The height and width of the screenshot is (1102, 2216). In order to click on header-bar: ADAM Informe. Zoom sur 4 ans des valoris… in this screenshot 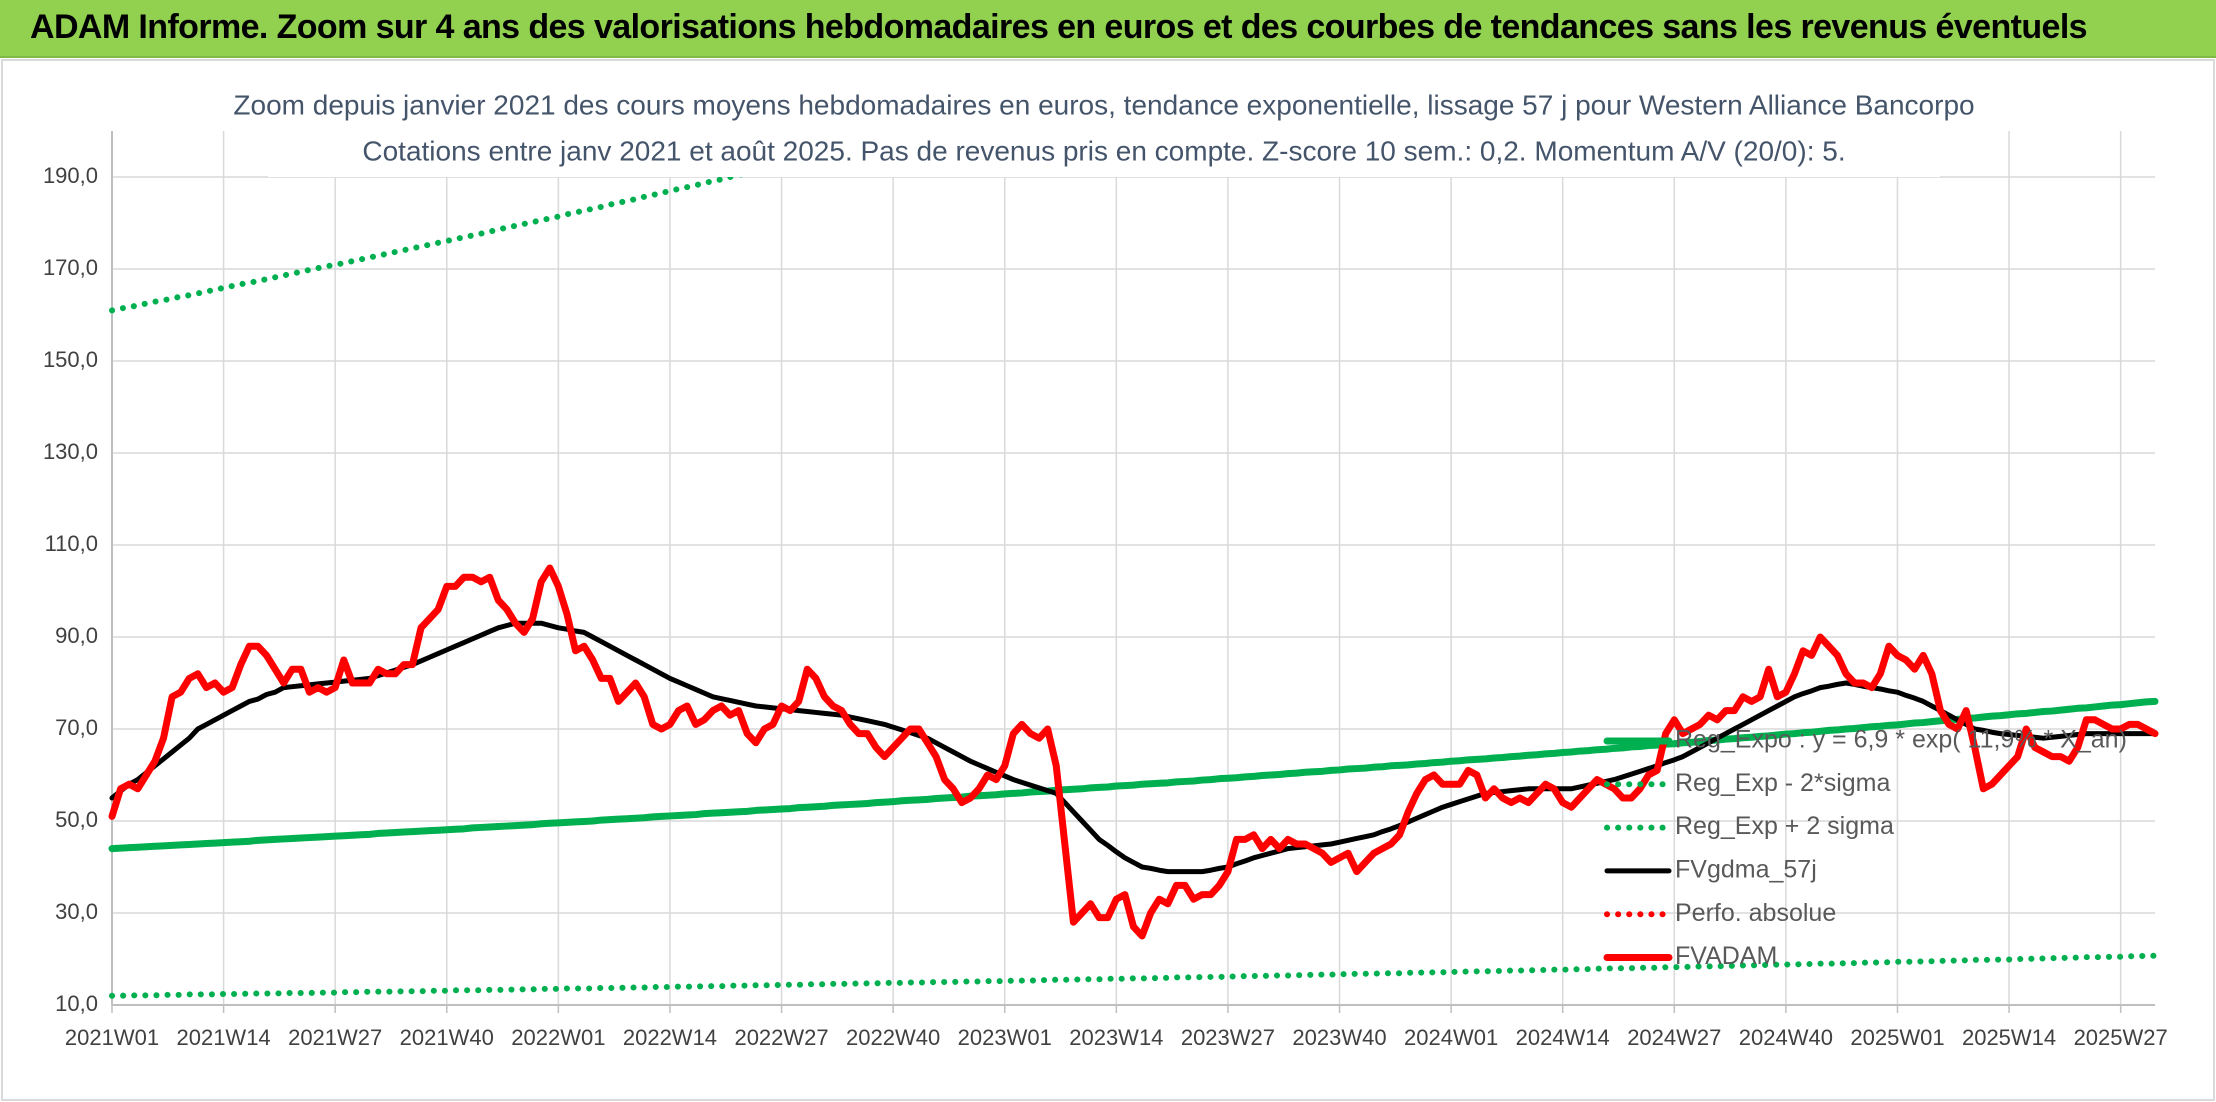, I will do `click(1108, 29)`.